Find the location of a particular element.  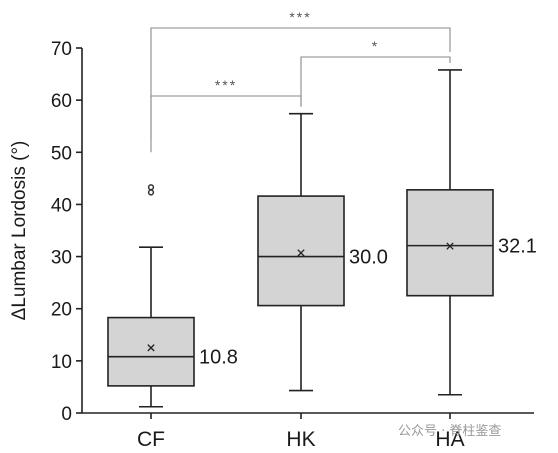

watermark: 公众号 · 脊柱鉴查 is located at coordinates (450, 431).